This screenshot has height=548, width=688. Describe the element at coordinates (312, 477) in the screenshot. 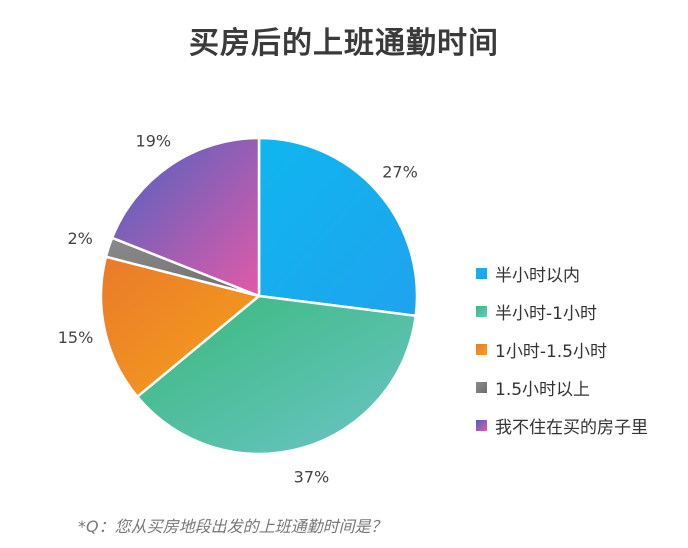

I see `pct-label-1: 37%` at that location.